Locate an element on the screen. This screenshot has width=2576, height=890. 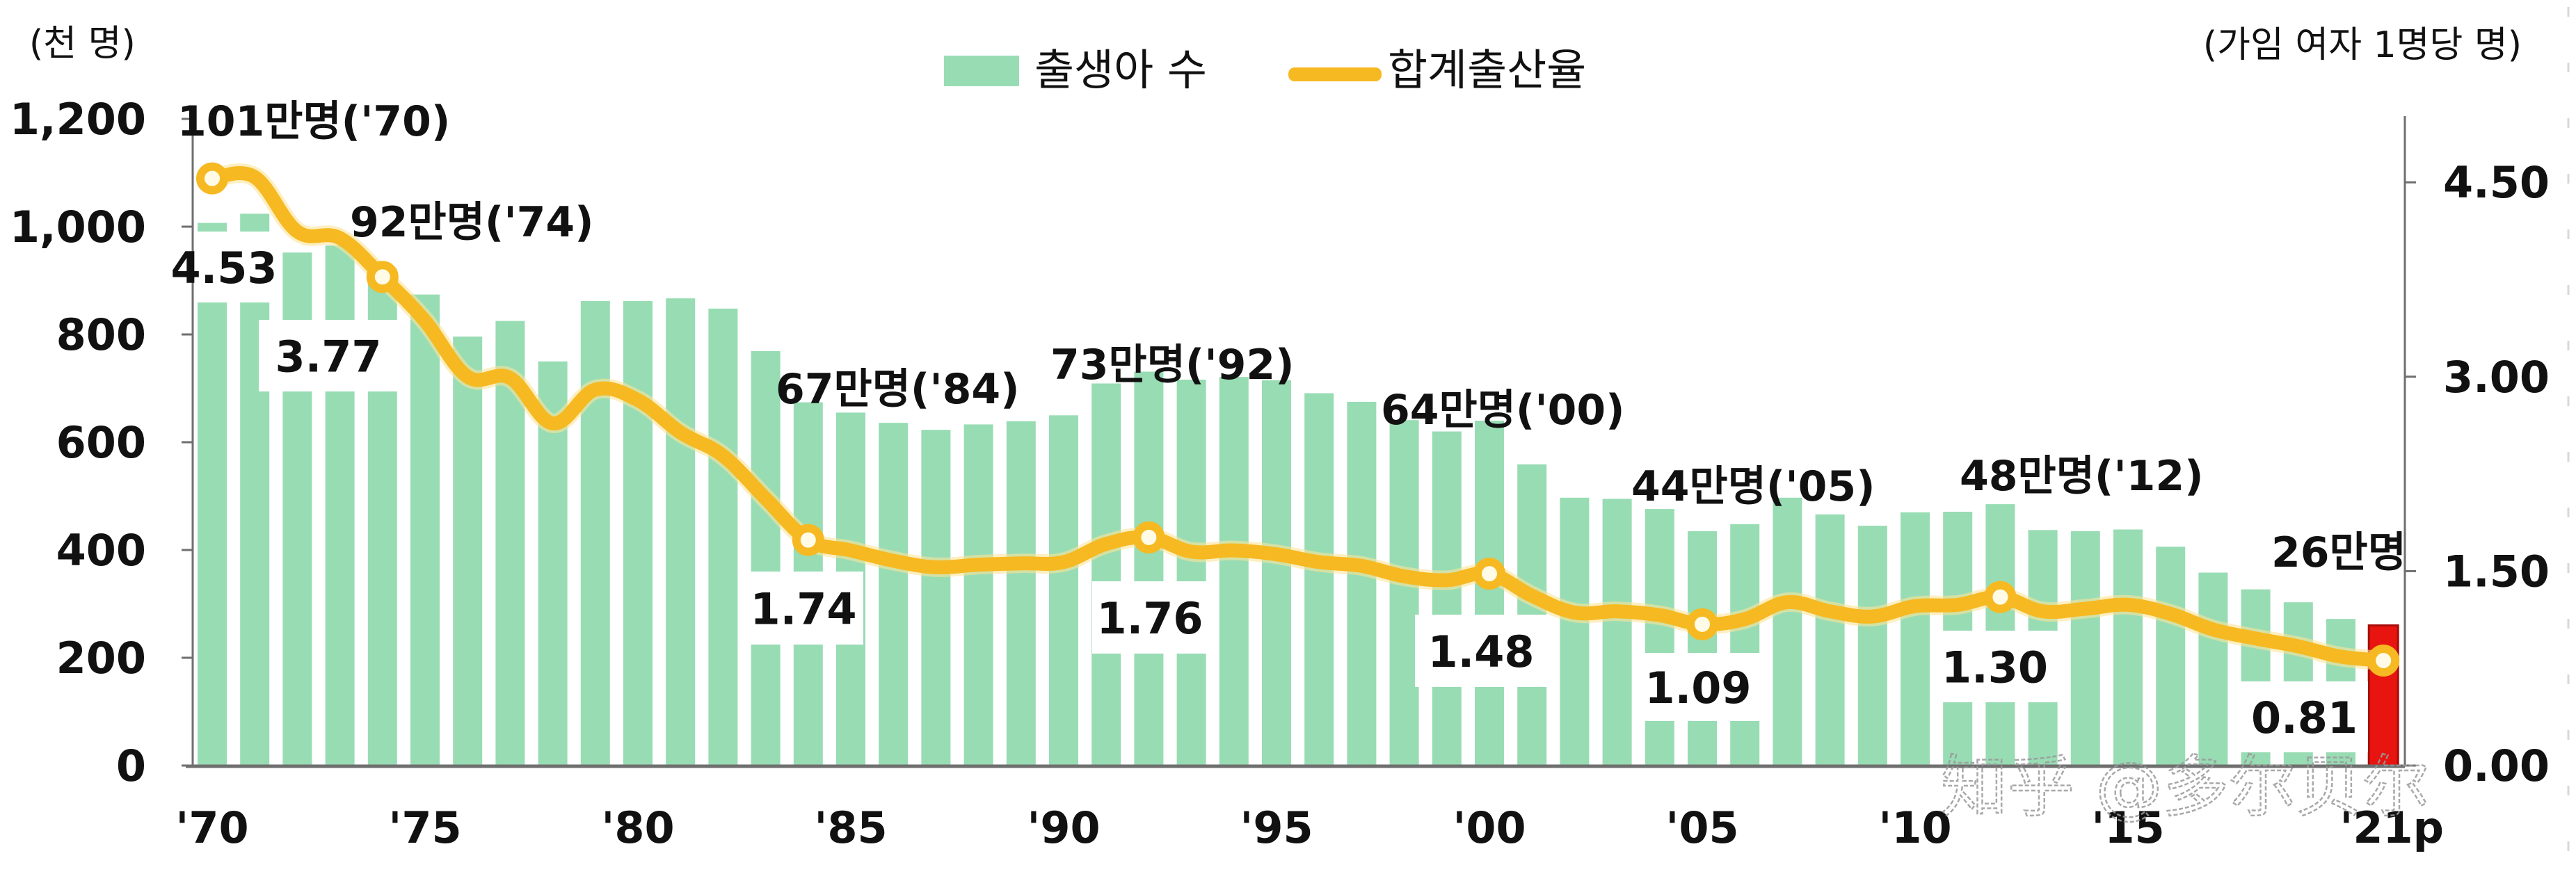
x-tick-label: '75 is located at coordinates (424, 827).